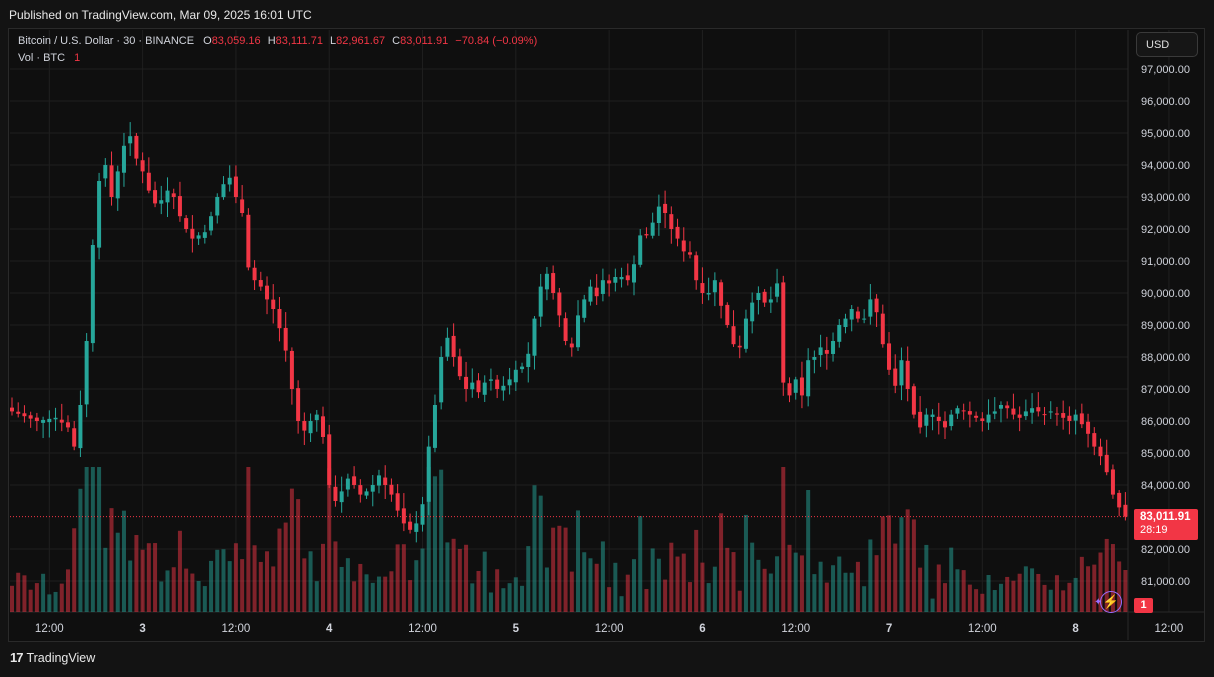  What do you see at coordinates (396, 41) in the screenshot?
I see `close-label: C` at bounding box center [396, 41].